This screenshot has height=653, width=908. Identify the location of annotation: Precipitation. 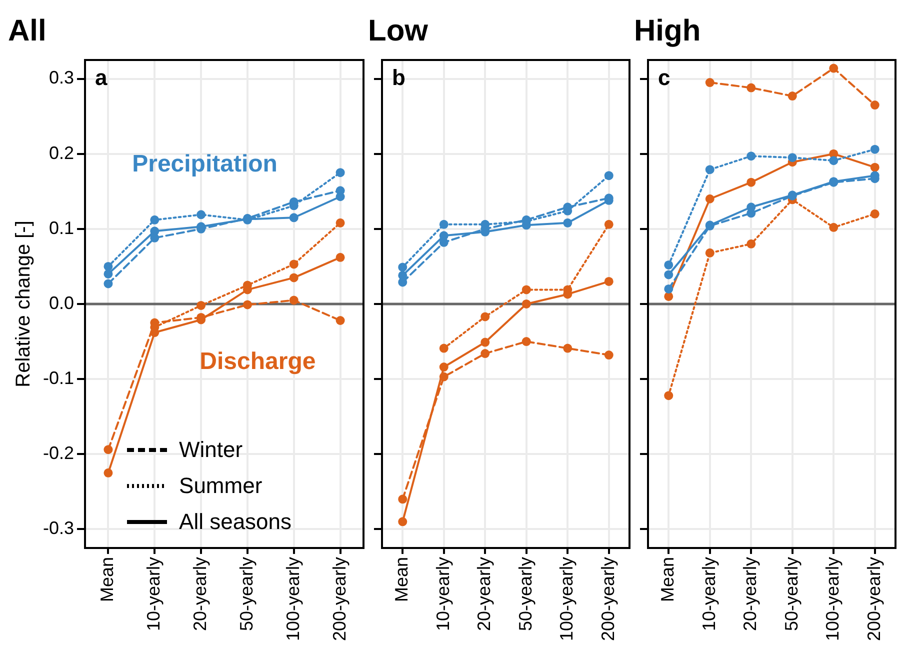
(205, 164).